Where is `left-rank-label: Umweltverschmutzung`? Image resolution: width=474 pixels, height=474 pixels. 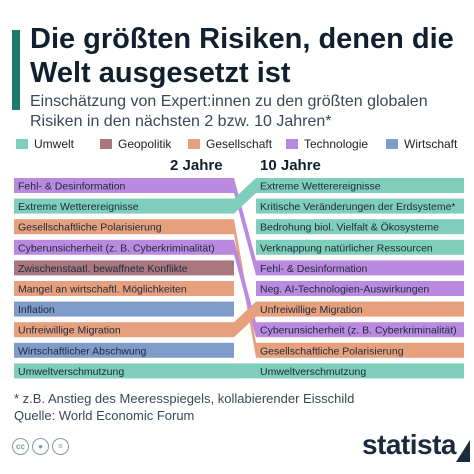 left-rank-label: Umweltverschmutzung is located at coordinates (71, 372).